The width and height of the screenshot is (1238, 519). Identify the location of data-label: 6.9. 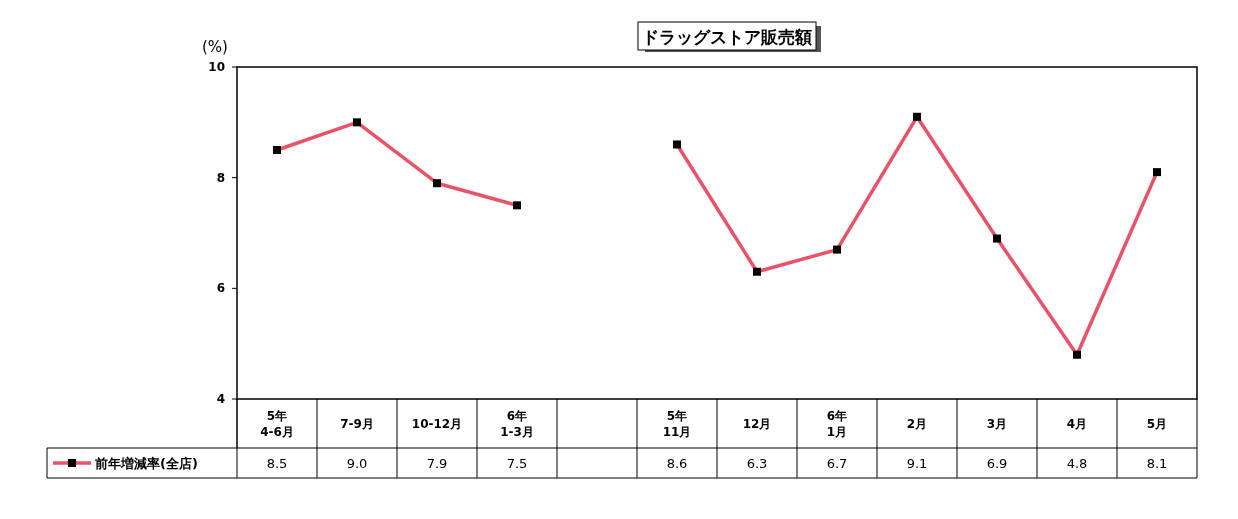
(997, 463).